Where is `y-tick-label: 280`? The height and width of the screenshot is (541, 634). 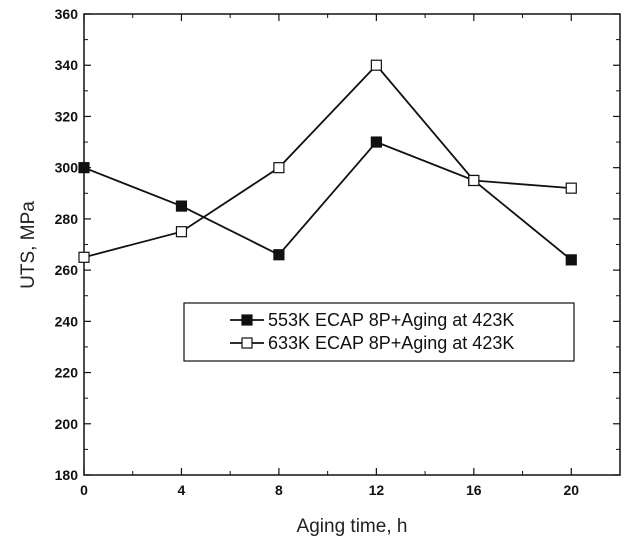
y-tick-label: 280 is located at coordinates (67, 219).